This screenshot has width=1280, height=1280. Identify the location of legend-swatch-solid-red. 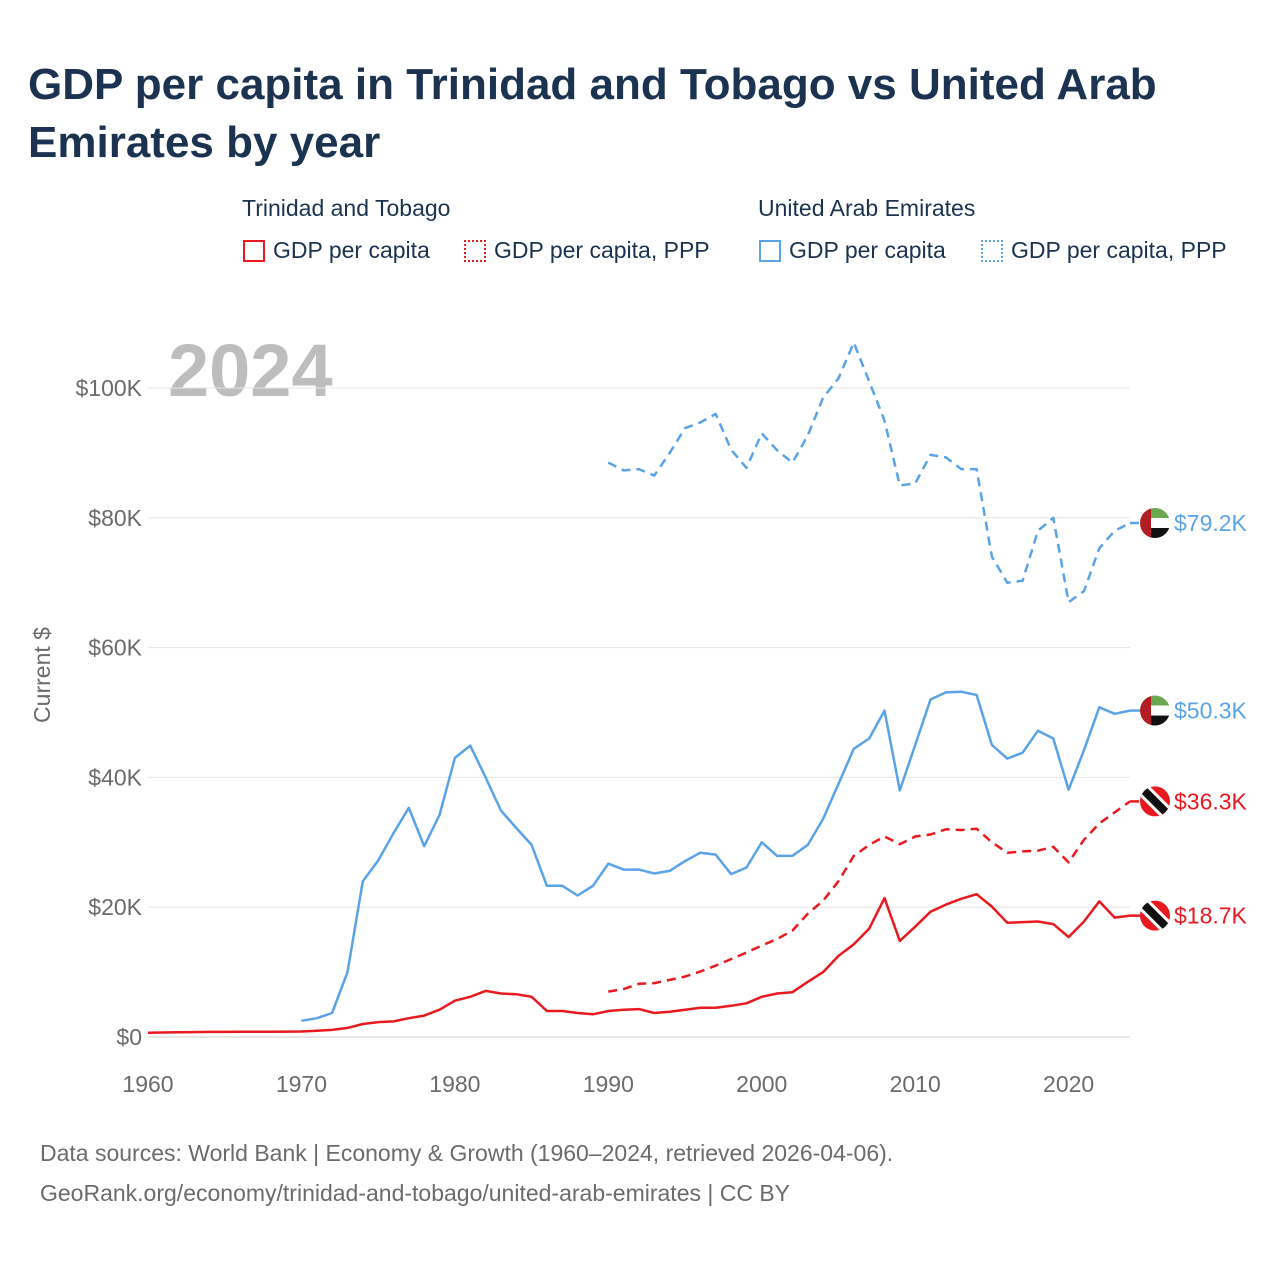
(254, 250).